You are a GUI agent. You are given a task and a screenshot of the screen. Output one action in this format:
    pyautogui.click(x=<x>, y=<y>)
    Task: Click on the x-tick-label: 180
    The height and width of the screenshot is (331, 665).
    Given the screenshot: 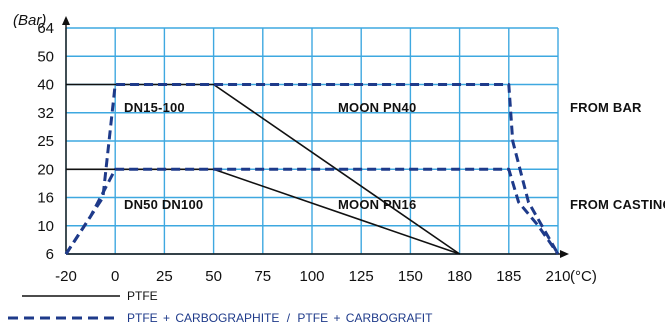 What is the action you would take?
    pyautogui.click(x=459, y=276)
    